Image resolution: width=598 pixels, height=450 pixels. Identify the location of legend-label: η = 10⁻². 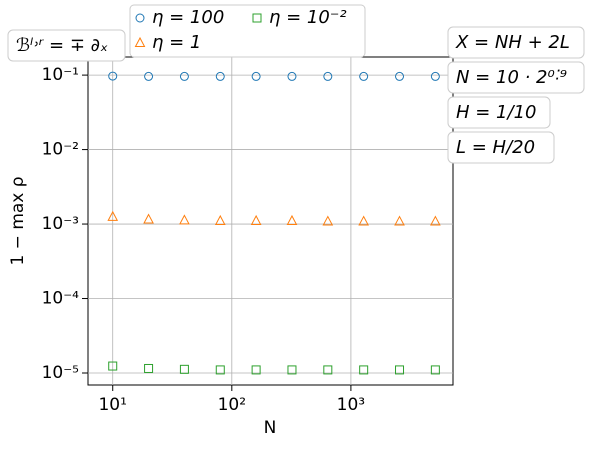
(308, 17).